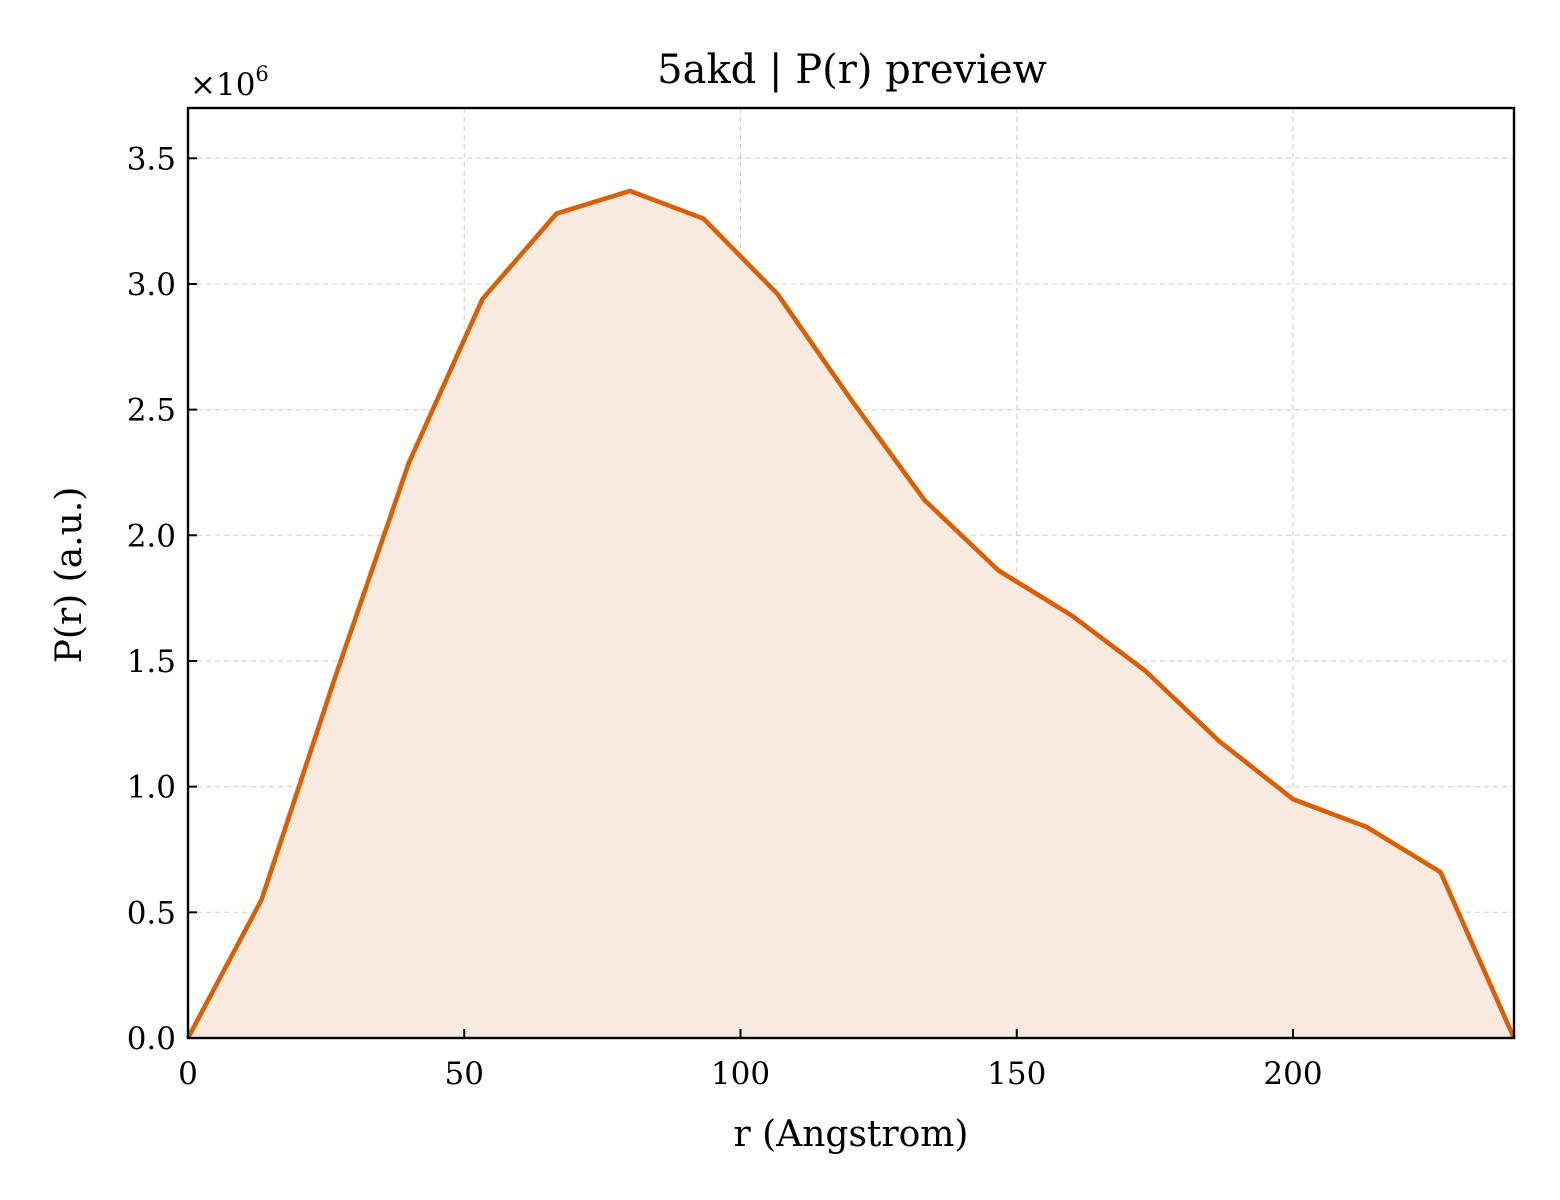  What do you see at coordinates (1016, 1074) in the screenshot?
I see `x-tick-label: 150` at bounding box center [1016, 1074].